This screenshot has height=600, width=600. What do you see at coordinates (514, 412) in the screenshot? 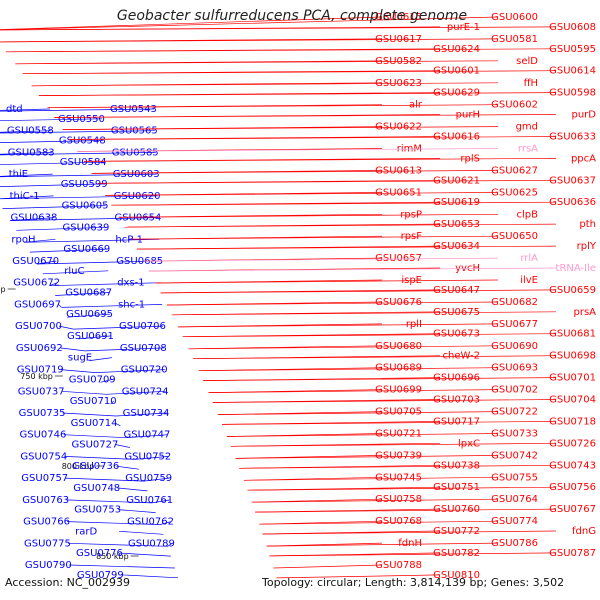
I see `gene-label: GSU0722` at bounding box center [514, 412].